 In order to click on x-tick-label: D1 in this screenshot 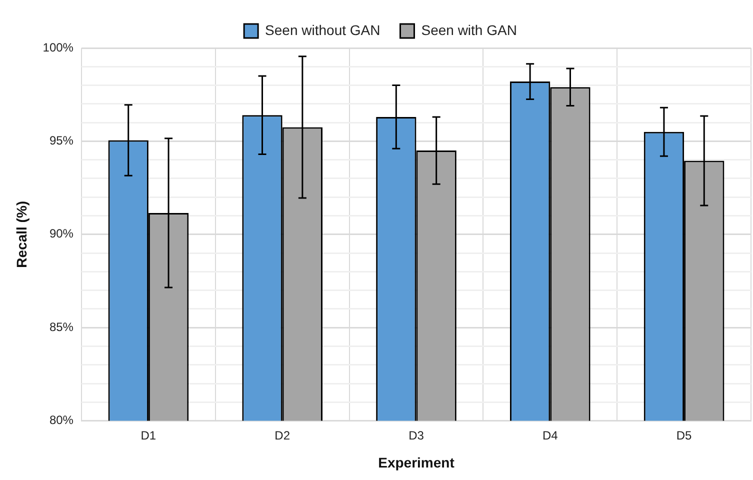, I will do `click(148, 435)`.